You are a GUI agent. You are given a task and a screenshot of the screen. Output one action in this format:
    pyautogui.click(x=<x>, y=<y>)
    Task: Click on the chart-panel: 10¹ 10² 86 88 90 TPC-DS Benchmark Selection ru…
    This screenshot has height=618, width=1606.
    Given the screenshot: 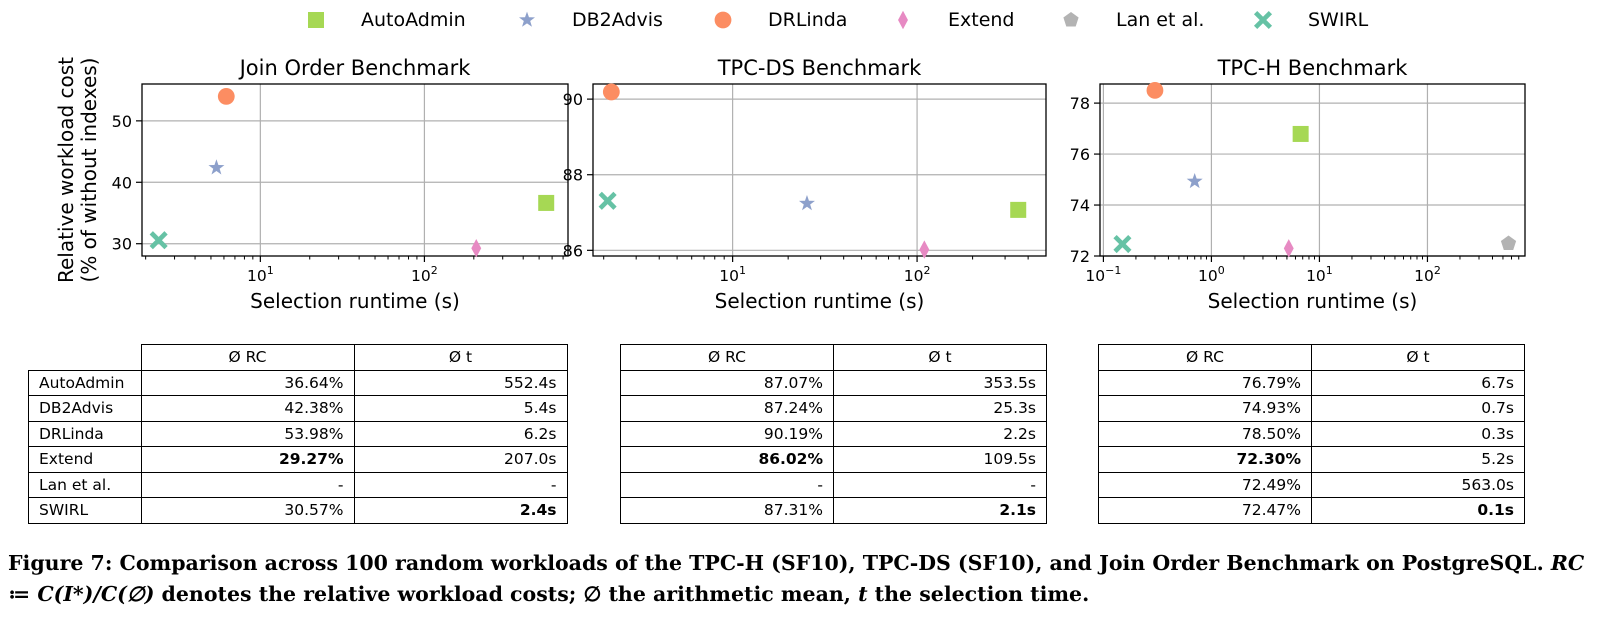 What is the action you would take?
    pyautogui.click(x=805, y=184)
    